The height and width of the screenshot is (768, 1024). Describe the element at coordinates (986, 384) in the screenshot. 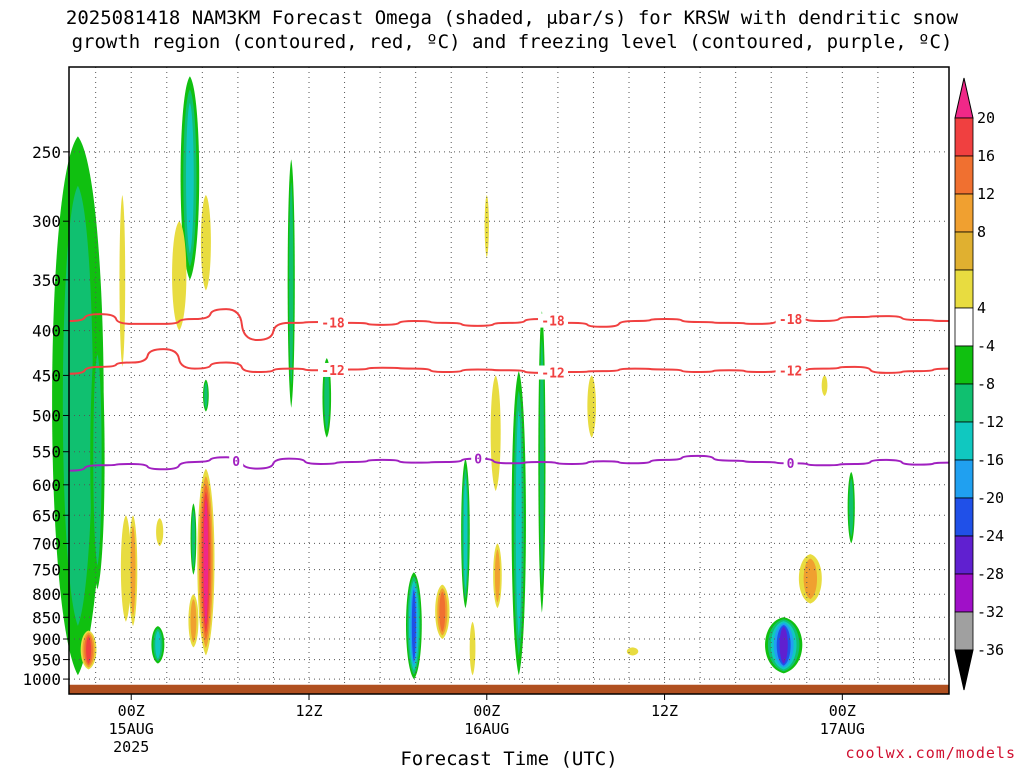

I see `colorbar-label: -8` at that location.